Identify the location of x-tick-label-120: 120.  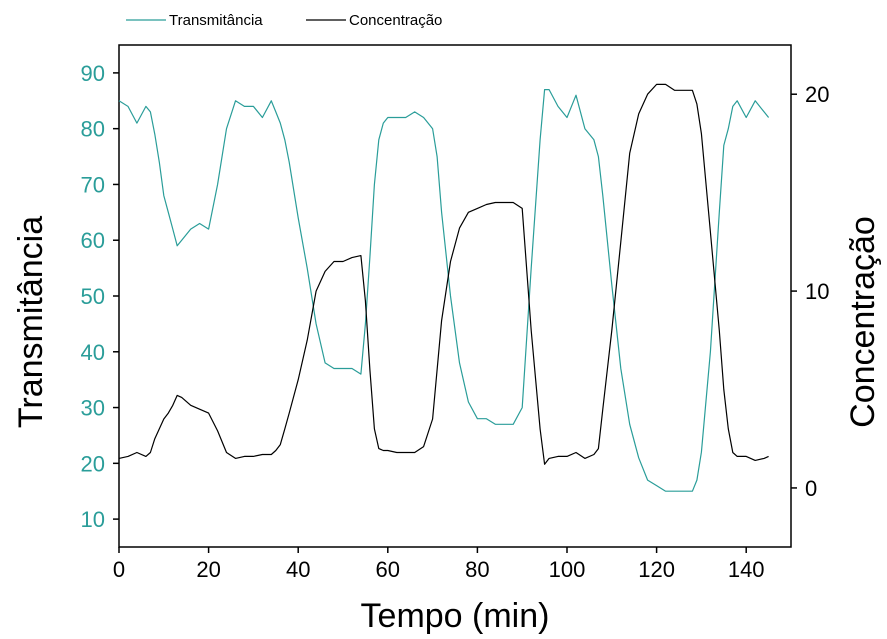
(656, 569).